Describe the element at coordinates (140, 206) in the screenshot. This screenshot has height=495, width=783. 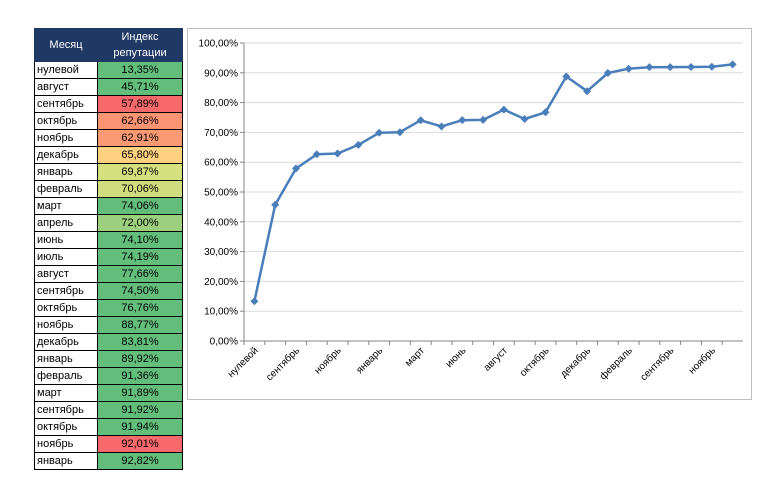
I see `index-cell: 74,06%` at that location.